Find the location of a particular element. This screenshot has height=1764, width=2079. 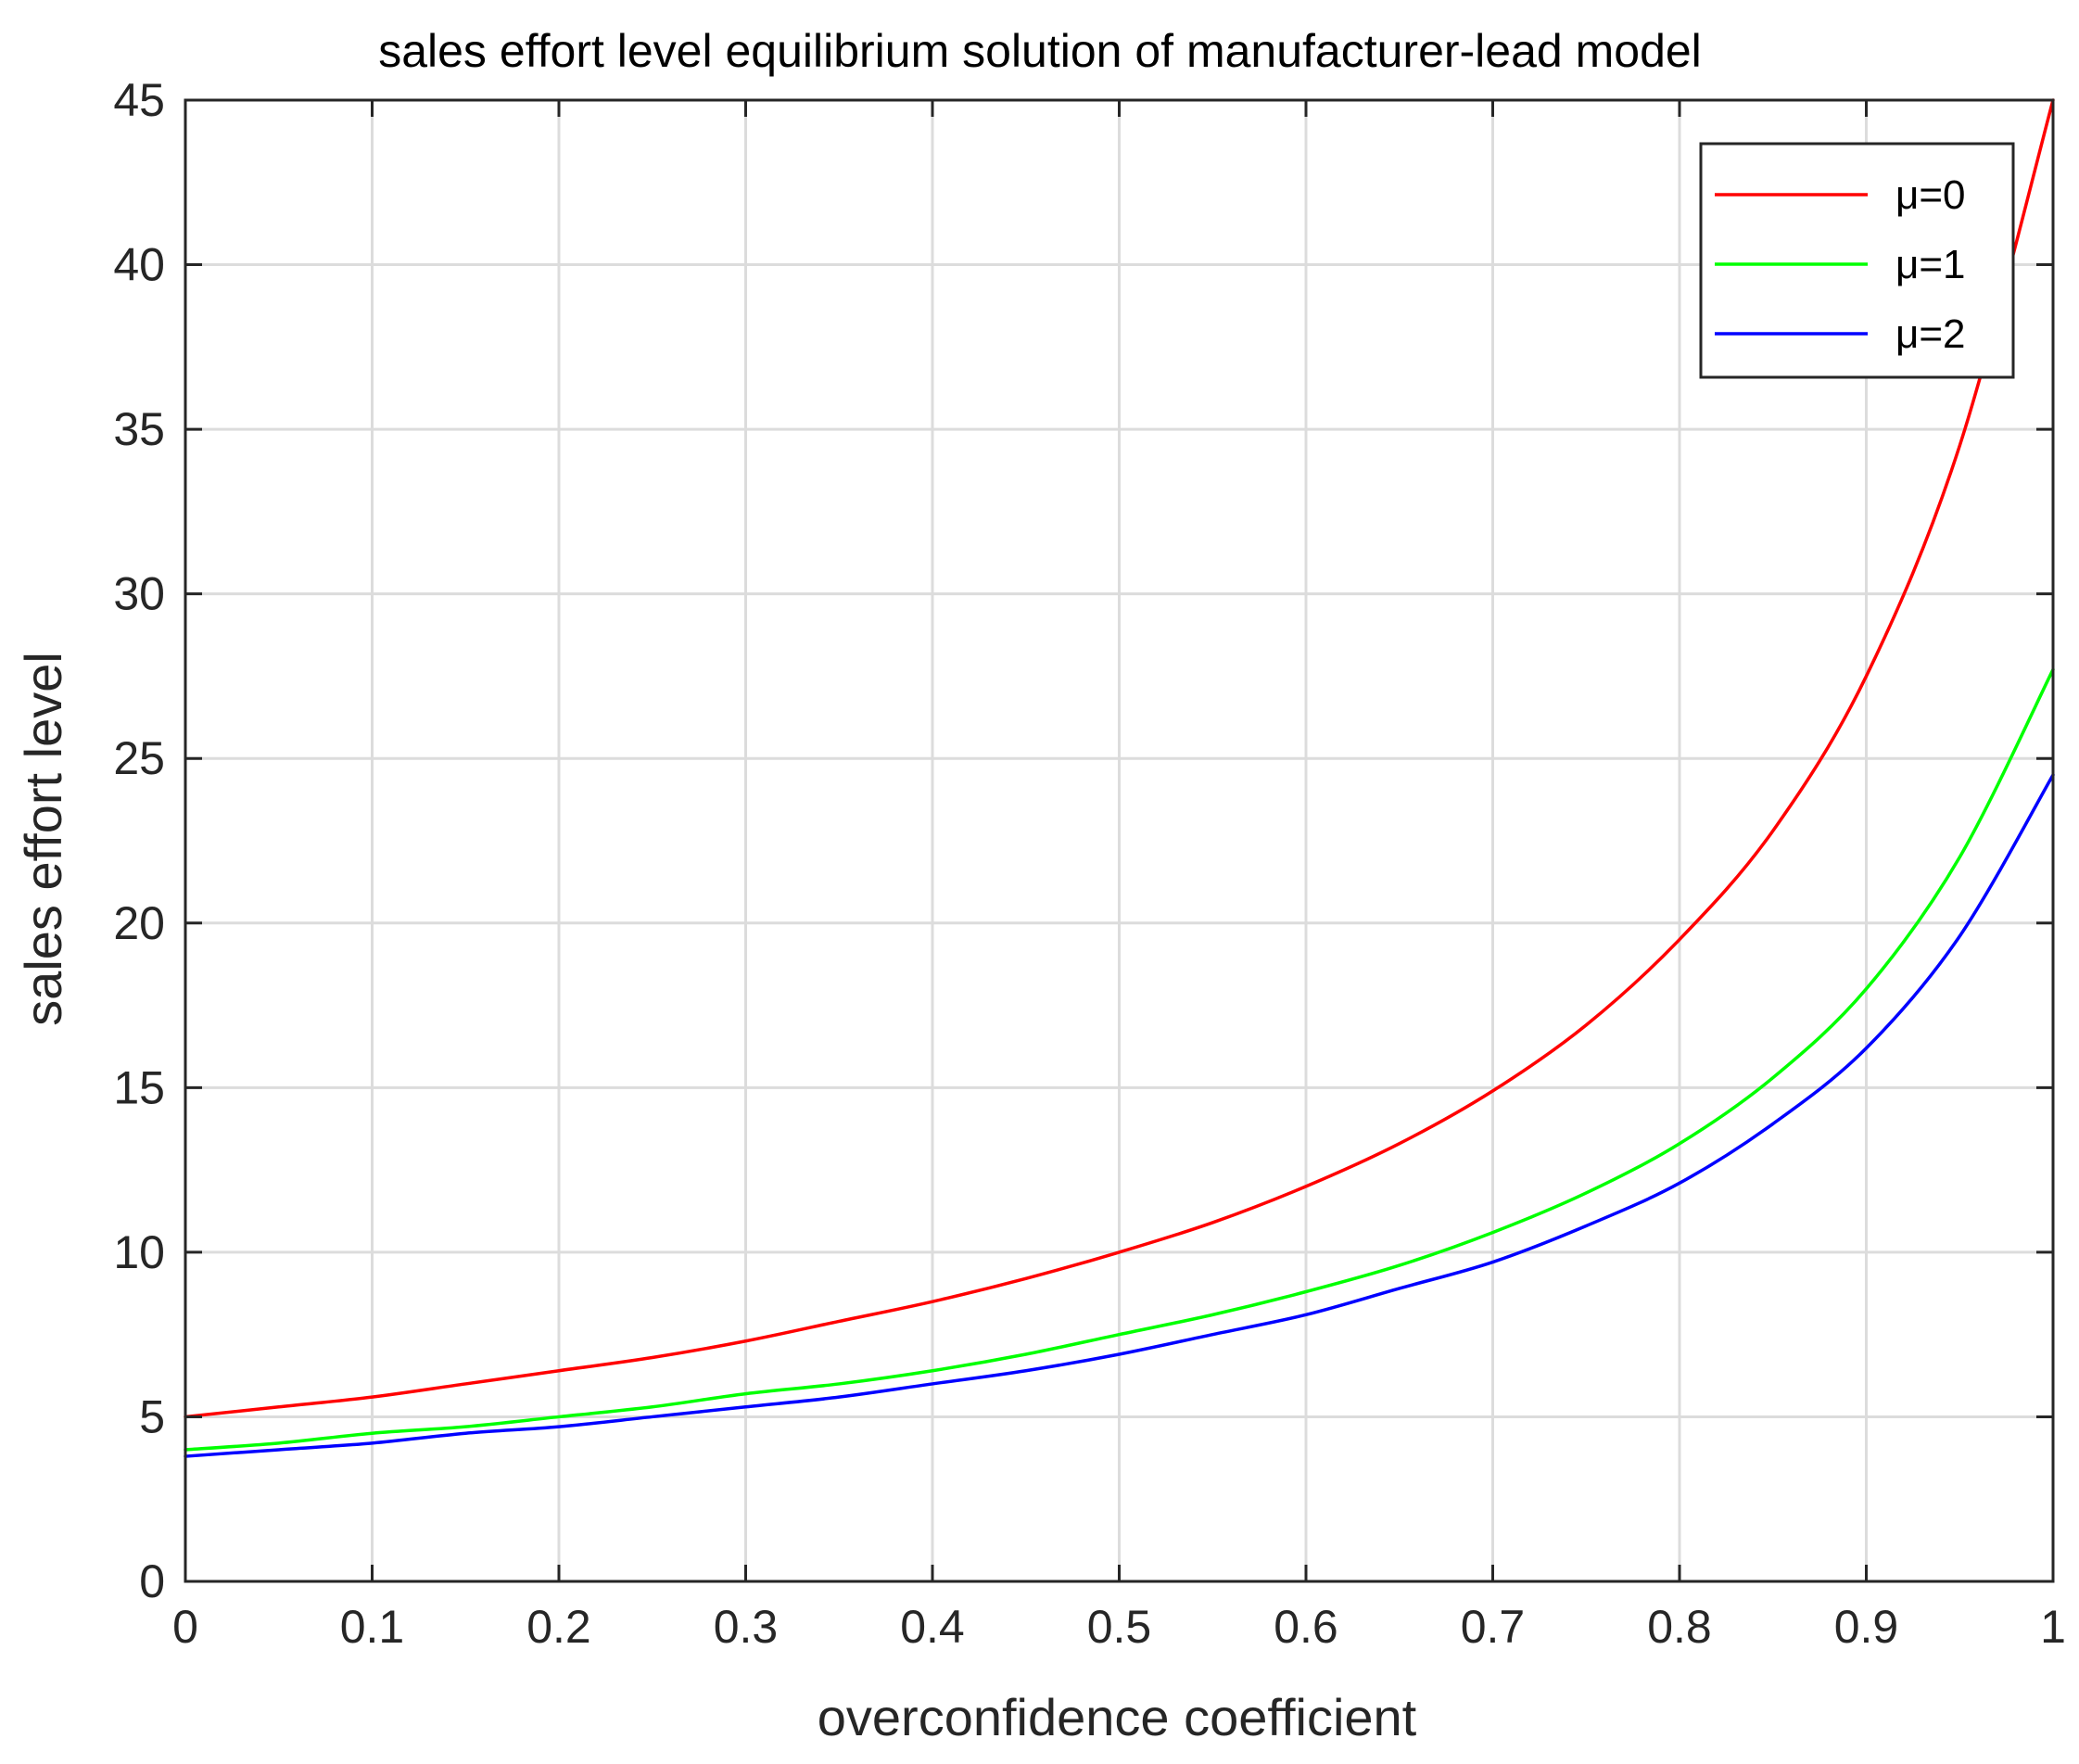

x-tick-label: 0.5 is located at coordinates (1119, 1627).